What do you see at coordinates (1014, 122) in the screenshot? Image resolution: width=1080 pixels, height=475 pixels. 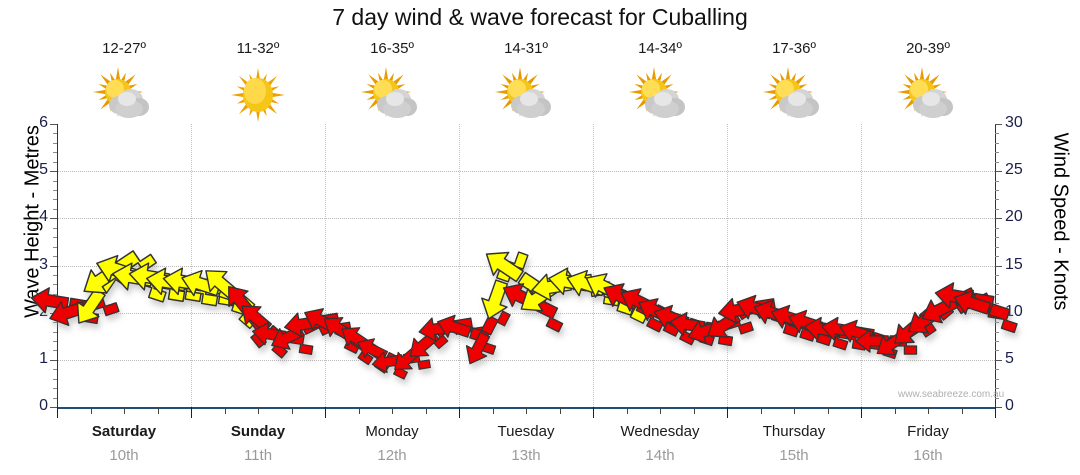 I see `right-axis-label-30: 30` at bounding box center [1014, 122].